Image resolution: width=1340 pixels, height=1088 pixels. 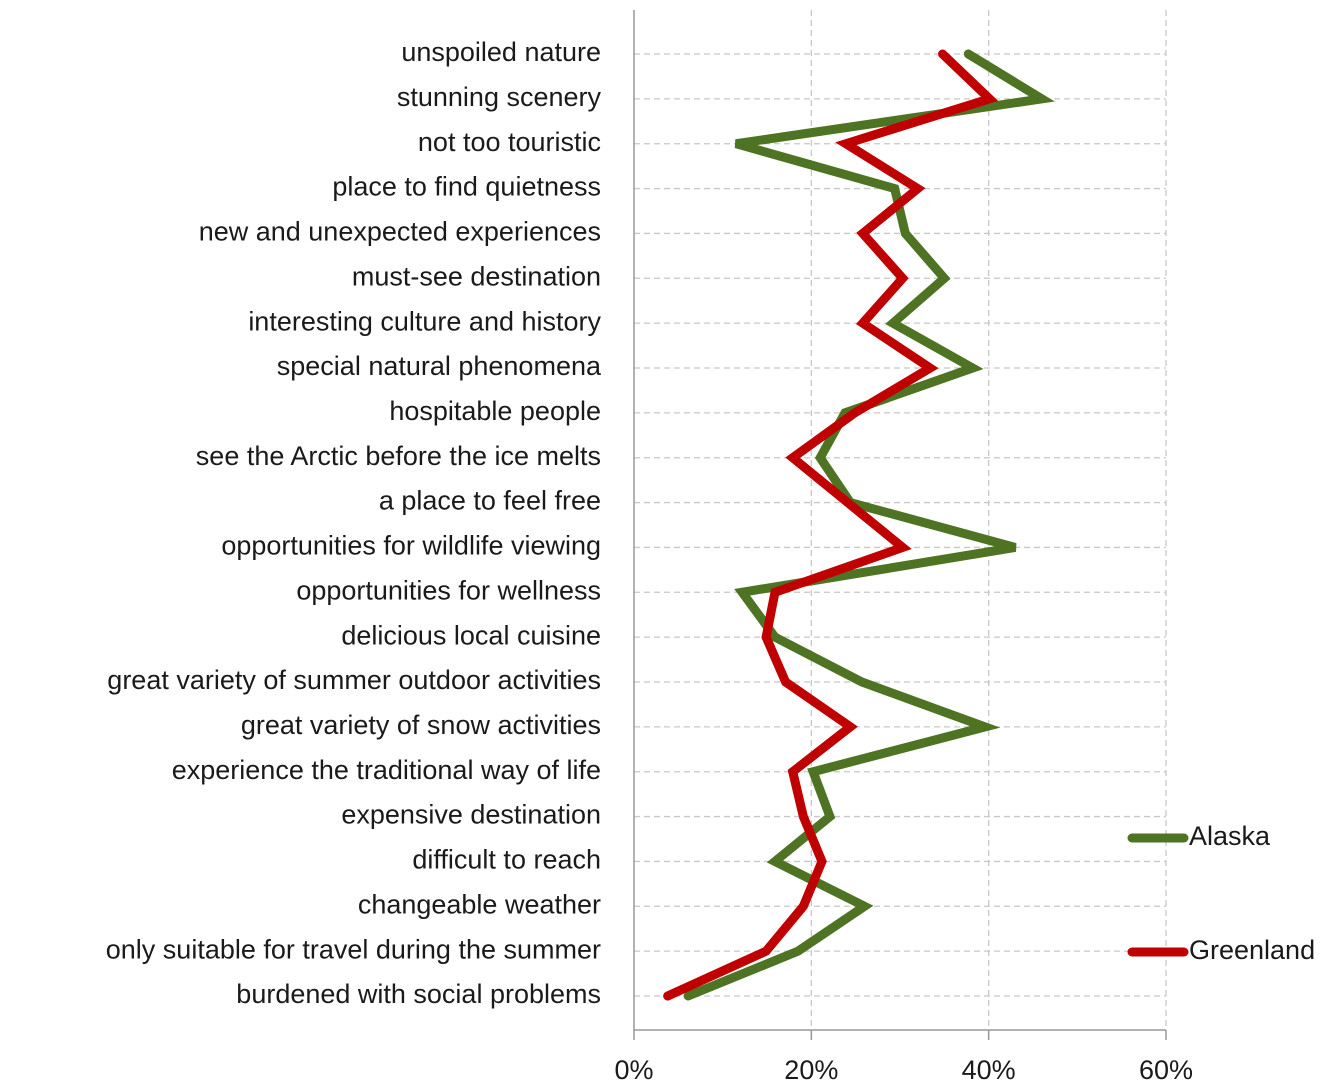 What do you see at coordinates (633, 1070) in the screenshot?
I see `x-tick-label: 0%` at bounding box center [633, 1070].